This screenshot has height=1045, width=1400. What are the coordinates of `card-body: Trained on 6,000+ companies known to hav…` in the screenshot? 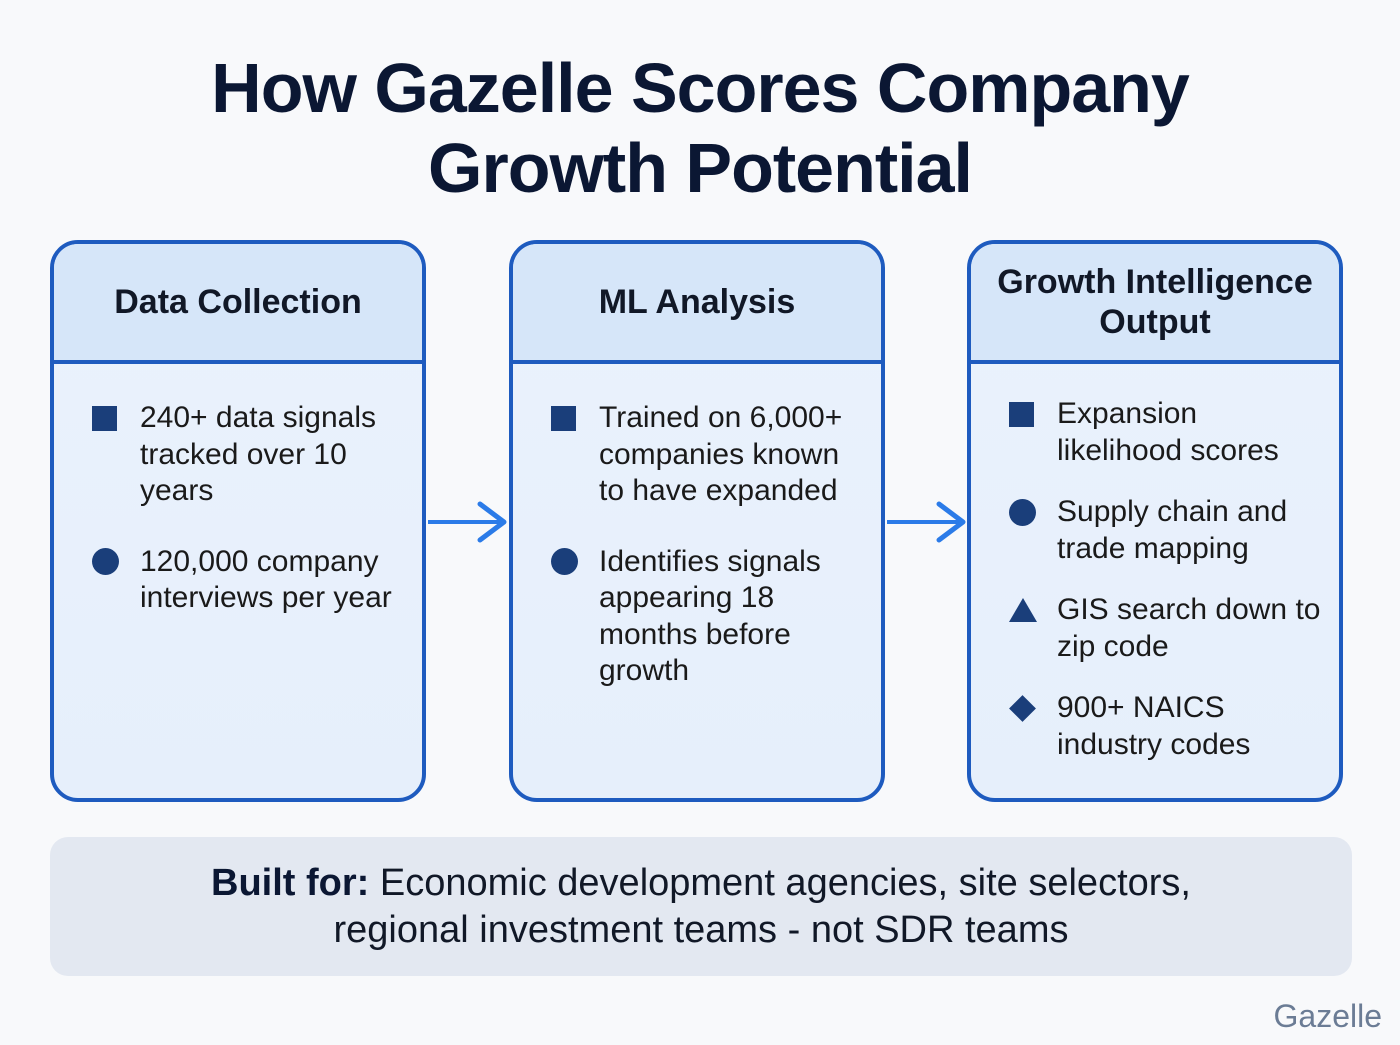 It's located at (697, 527).